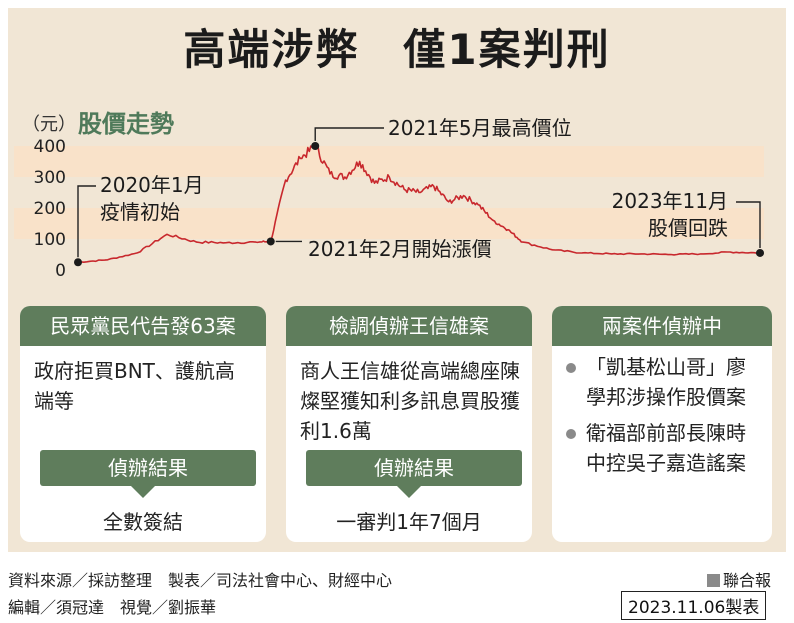  What do you see at coordinates (409, 522) in the screenshot?
I see `result-text: 一審判1年7個月` at bounding box center [409, 522].